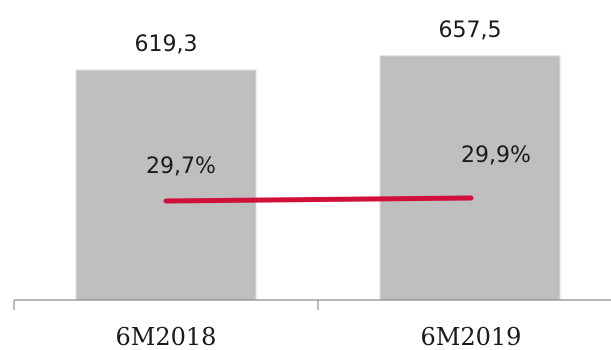 Image resolution: width=611 pixels, height=350 pixels. I want to click on line-series, so click(318, 199).